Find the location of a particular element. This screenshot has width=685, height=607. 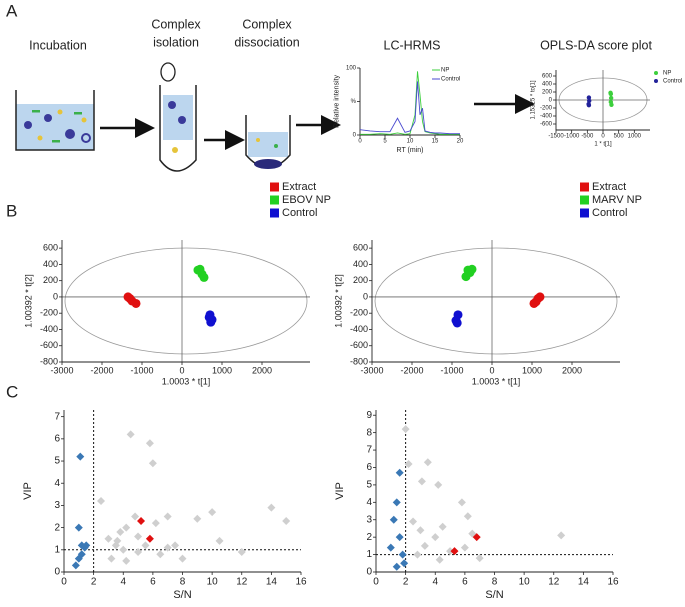

x-axis-label: 1 * t[1] is located at coordinates (603, 145).